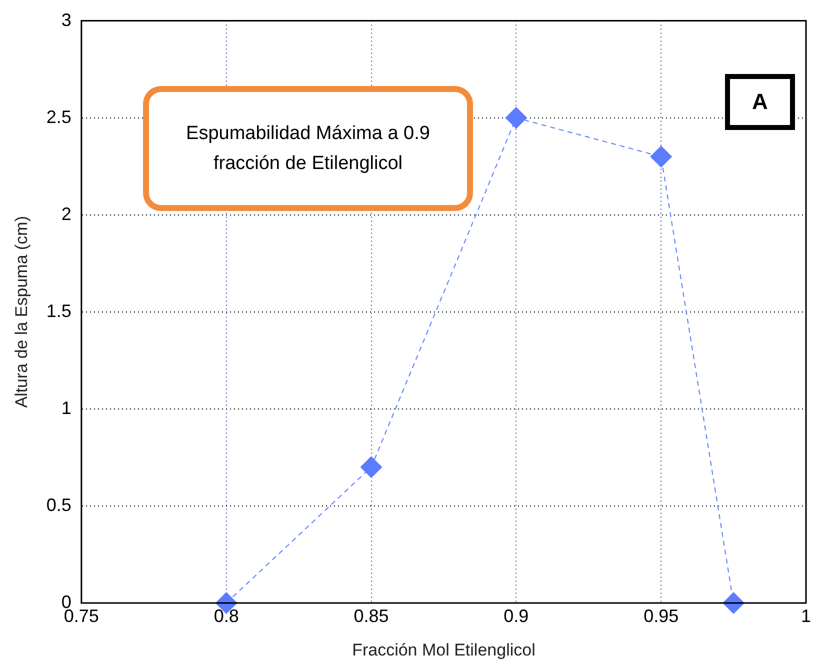 The width and height of the screenshot is (817, 671). What do you see at coordinates (308, 149) in the screenshot?
I see `annotation: Espumabilidad Máxima a 0.9 fracción de Etilenglicol` at bounding box center [308, 149].